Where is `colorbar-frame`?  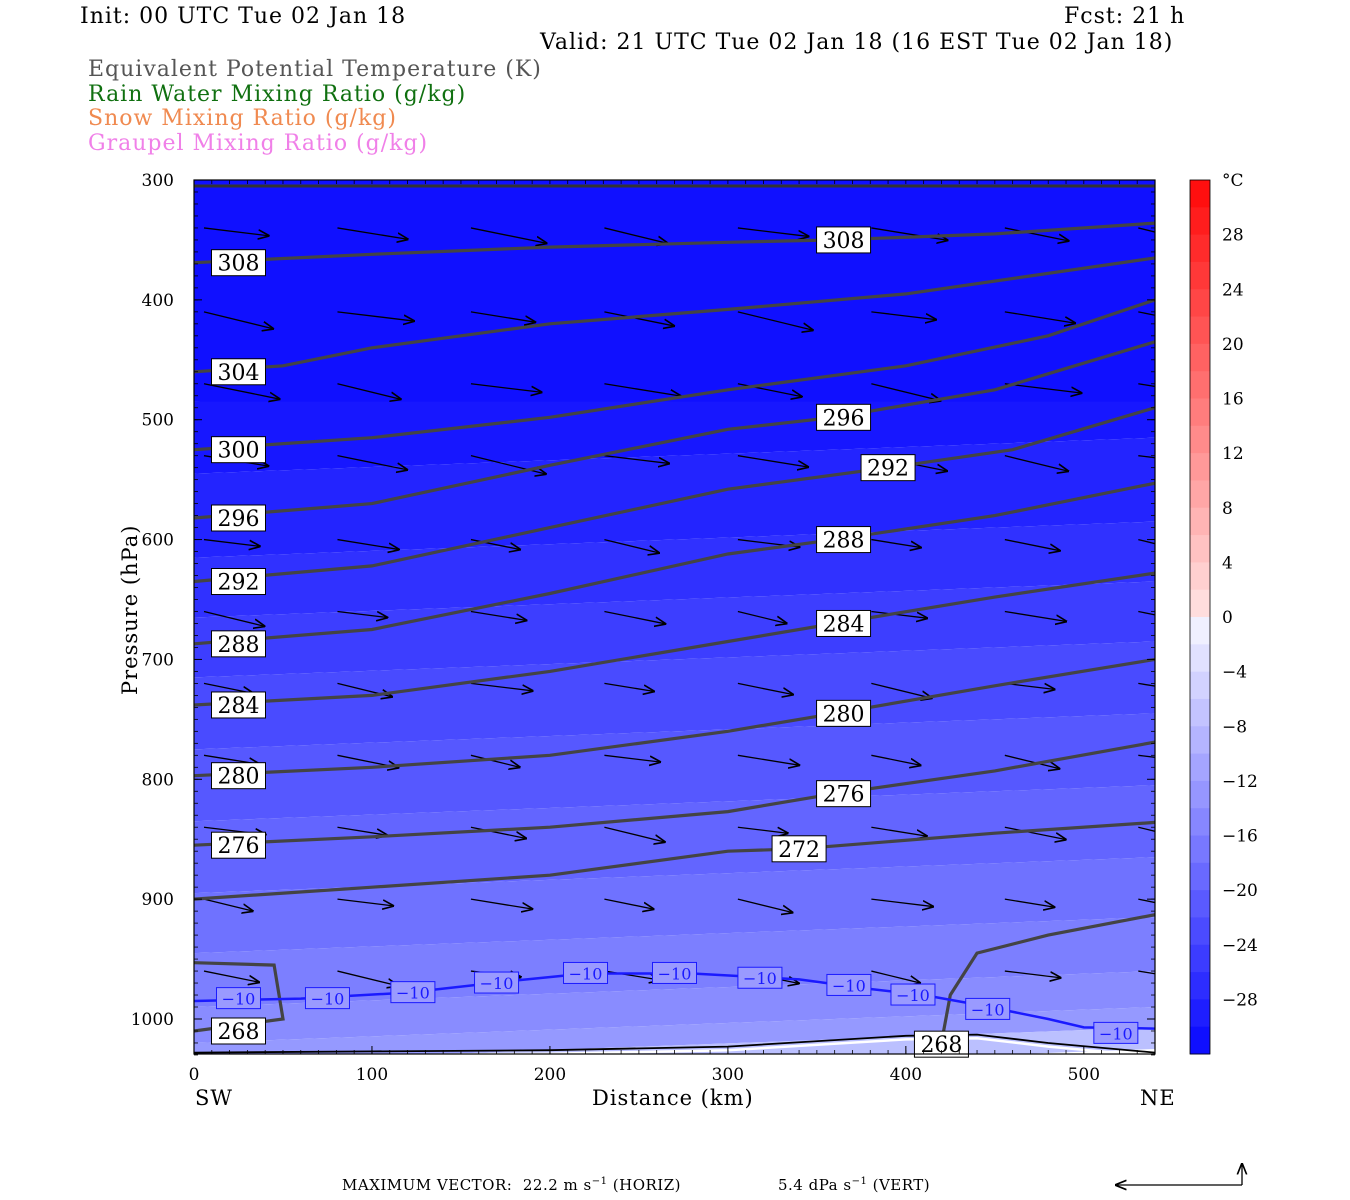
colorbar-frame is located at coordinates (1200, 617).